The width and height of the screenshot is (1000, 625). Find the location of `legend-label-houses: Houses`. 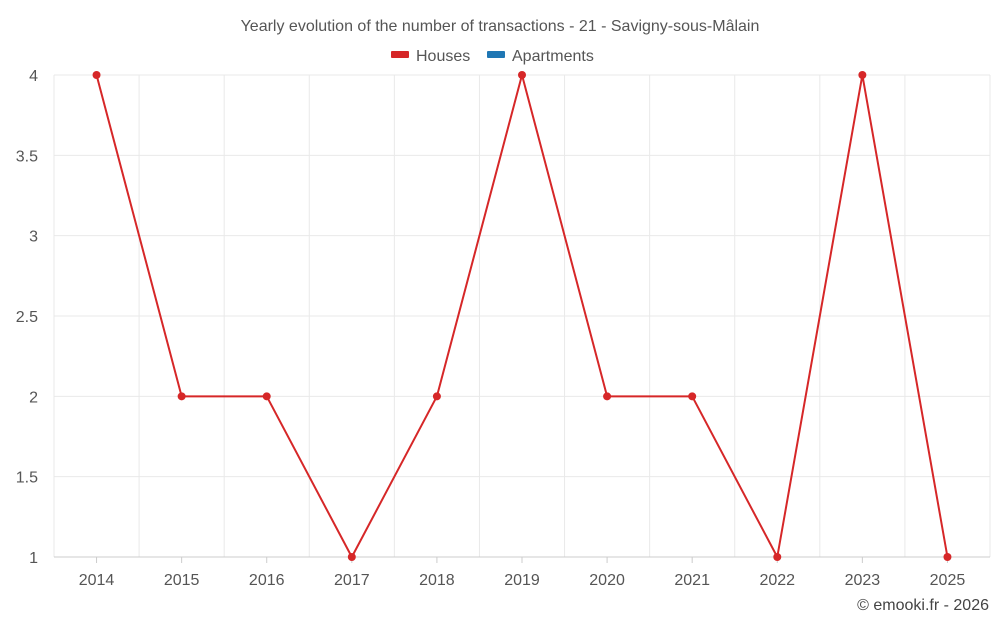

legend-label-houses: Houses is located at coordinates (443, 56).